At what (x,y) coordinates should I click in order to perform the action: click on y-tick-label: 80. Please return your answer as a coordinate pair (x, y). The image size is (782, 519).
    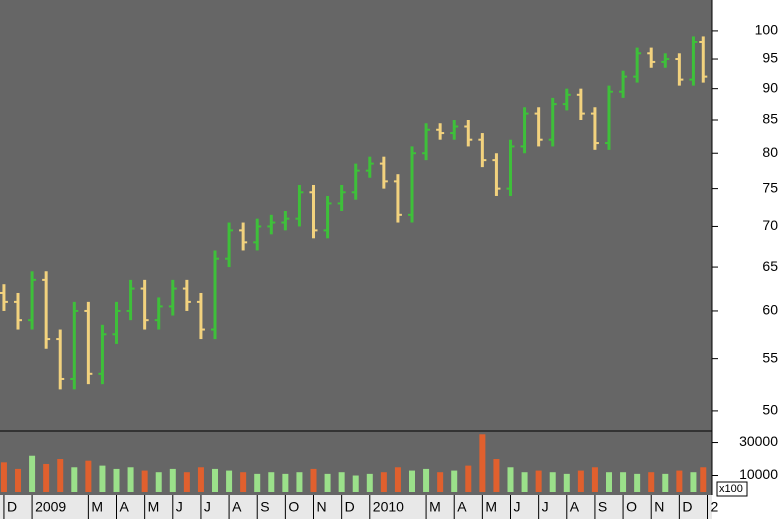
    Looking at the image, I should click on (770, 152).